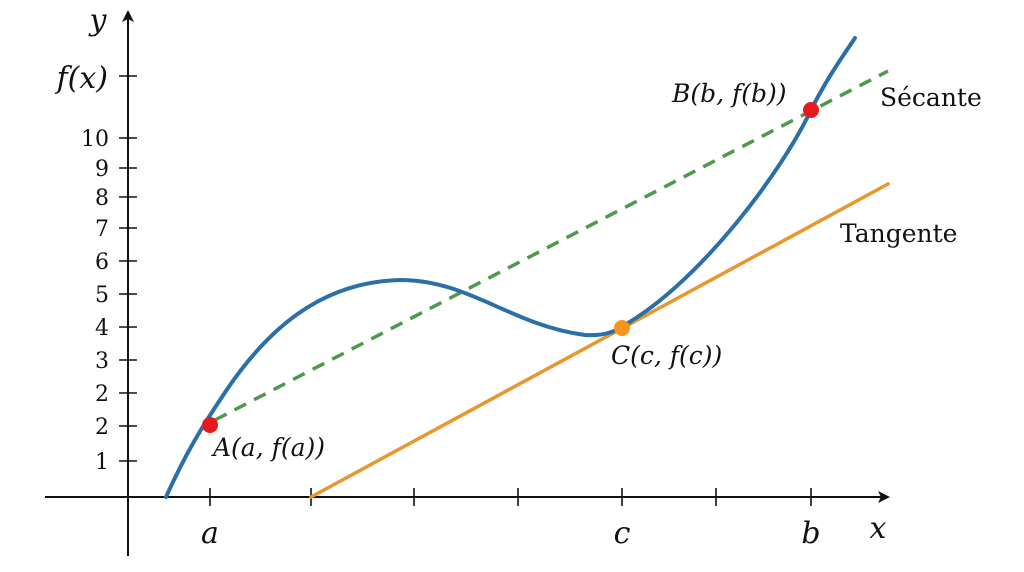 Image resolution: width=1024 pixels, height=572 pixels. What do you see at coordinates (810, 533) in the screenshot?
I see `x-tick-label-b: b` at bounding box center [810, 533].